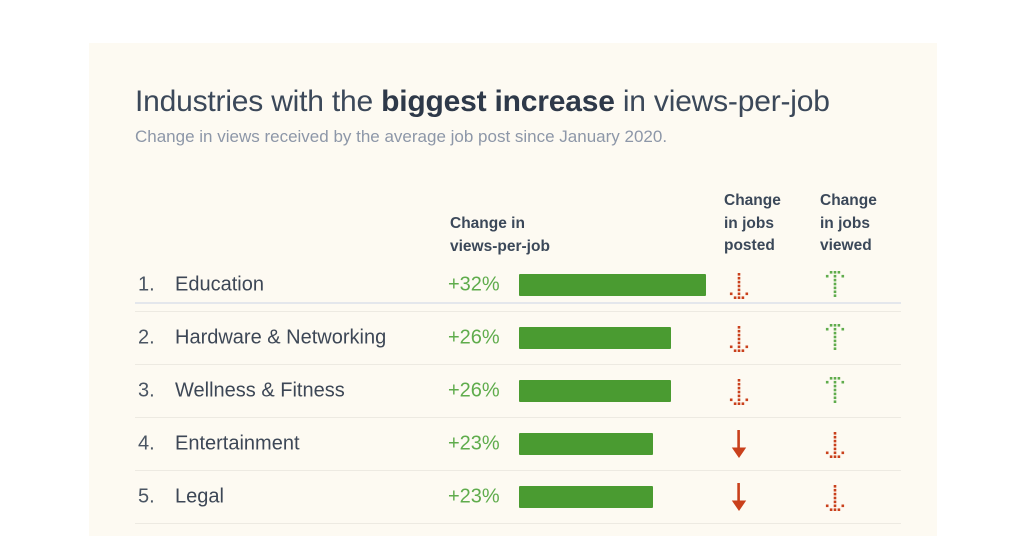 This screenshot has width=1024, height=536. I want to click on row-rank: 5., so click(146, 496).